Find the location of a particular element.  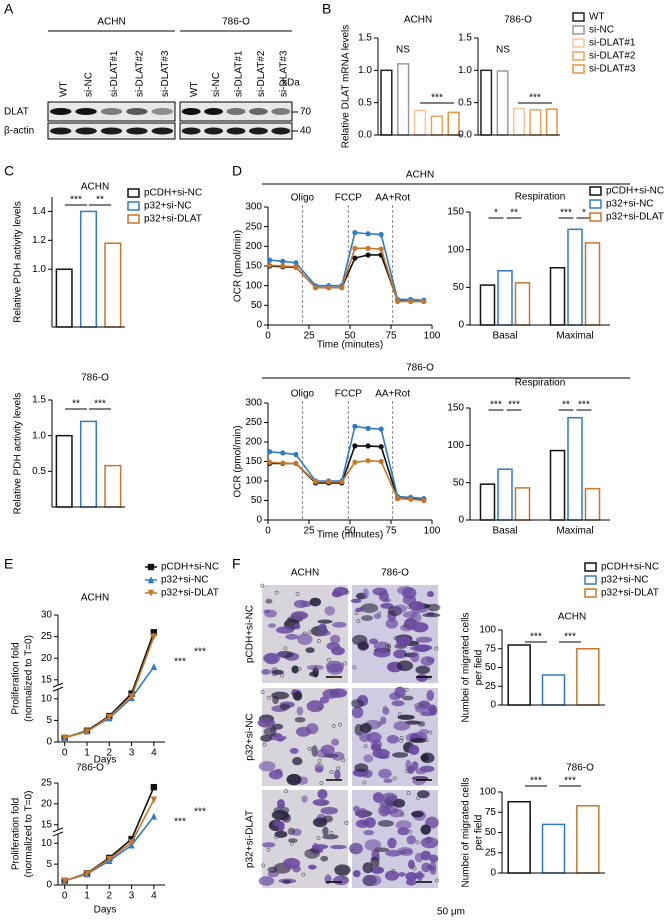

annotation: * is located at coordinates (496, 213).